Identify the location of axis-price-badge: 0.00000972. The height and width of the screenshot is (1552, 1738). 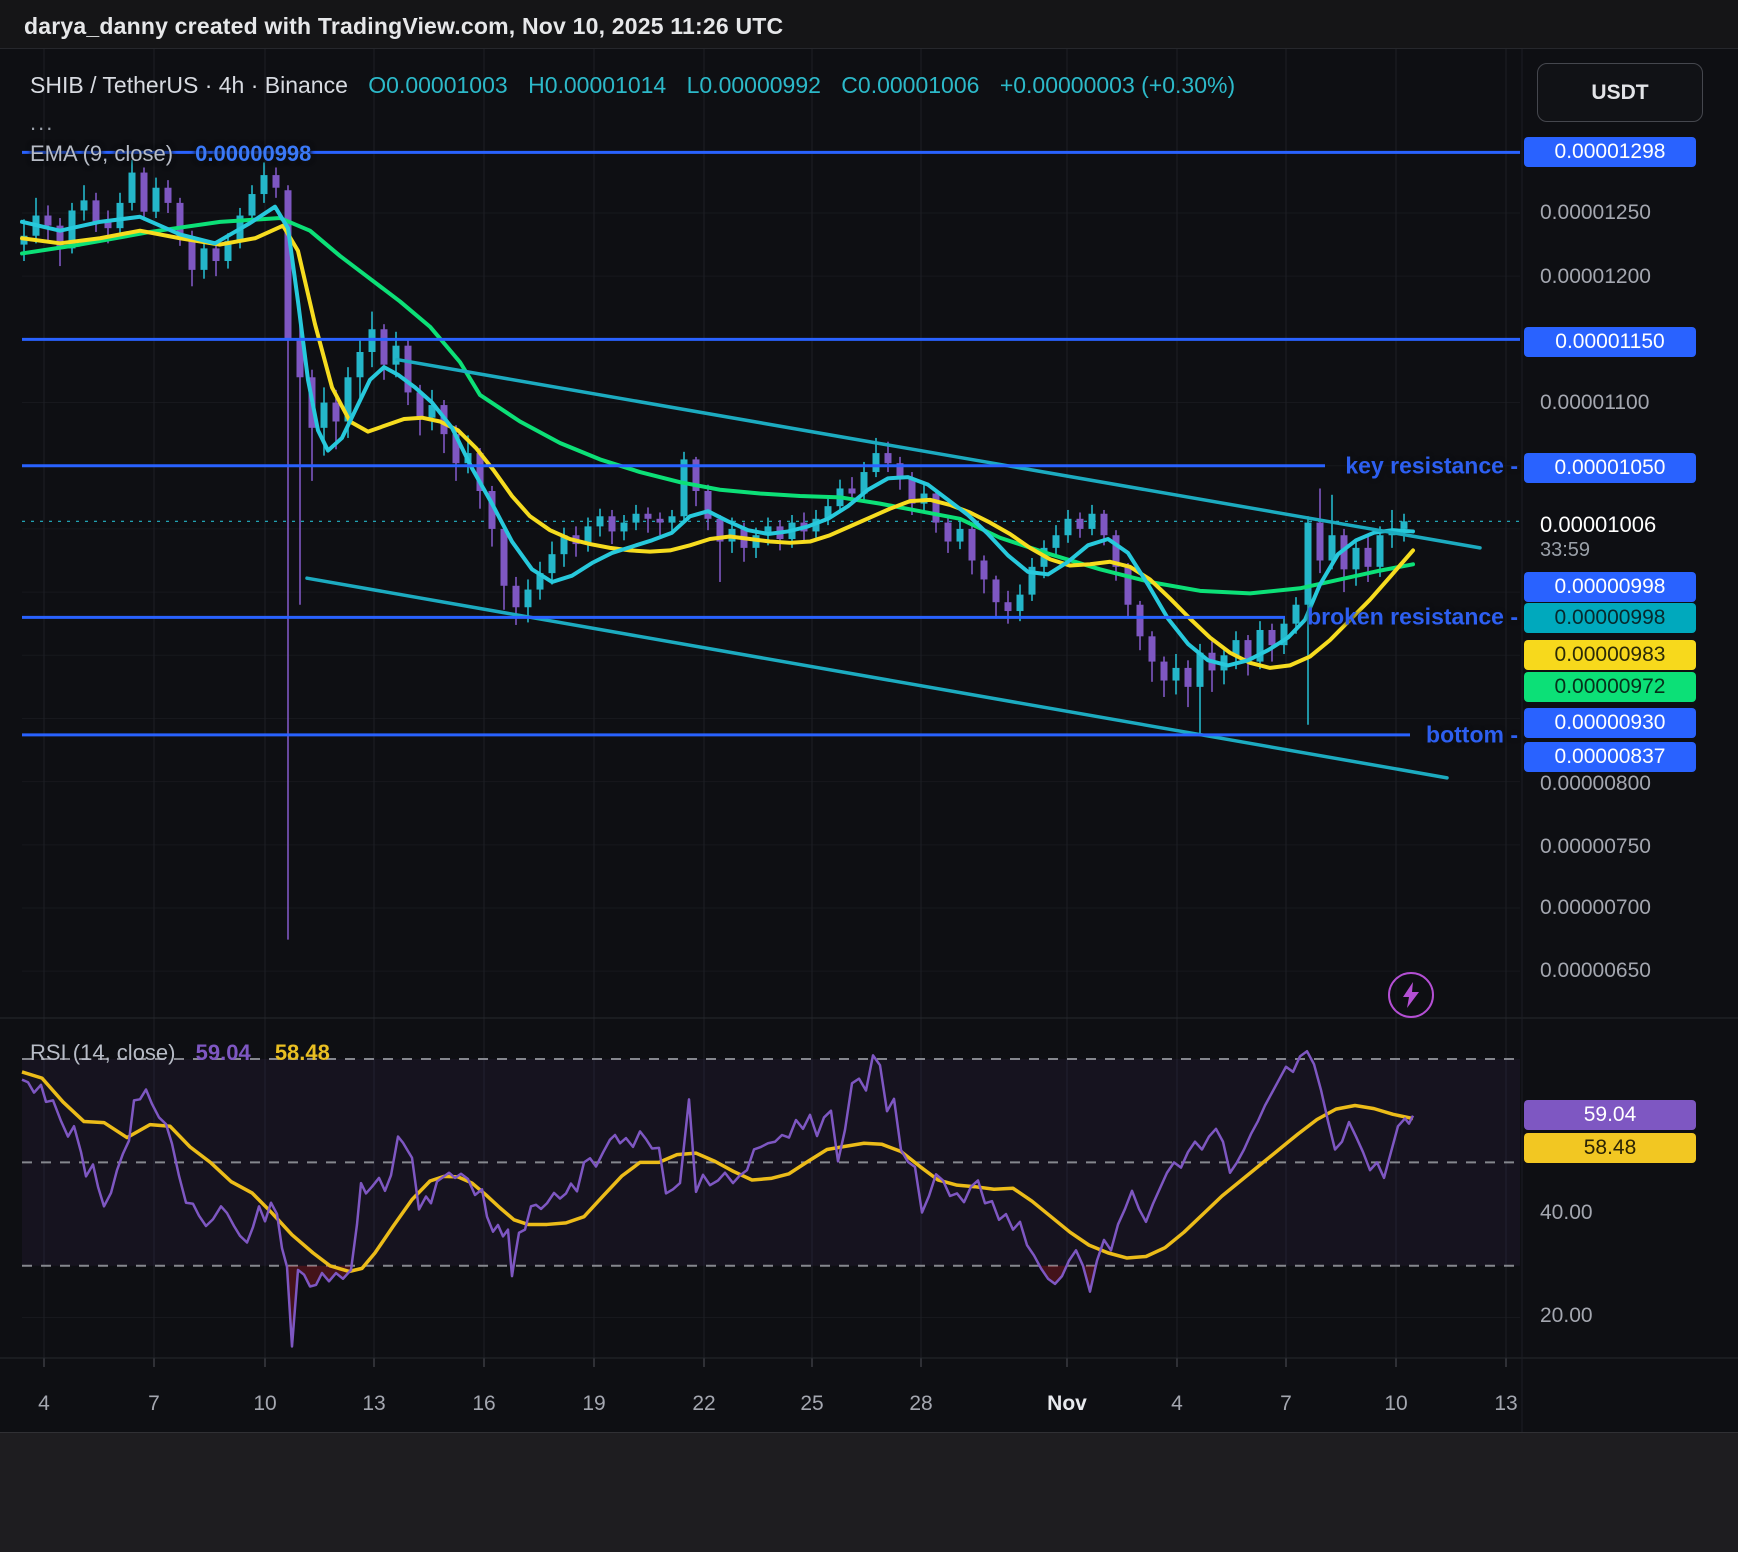
(1610, 687).